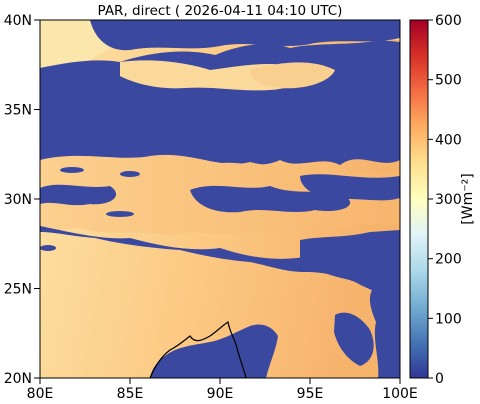  What do you see at coordinates (354, 339) in the screenshot?
I see `cloud-patch-southeast` at bounding box center [354, 339].